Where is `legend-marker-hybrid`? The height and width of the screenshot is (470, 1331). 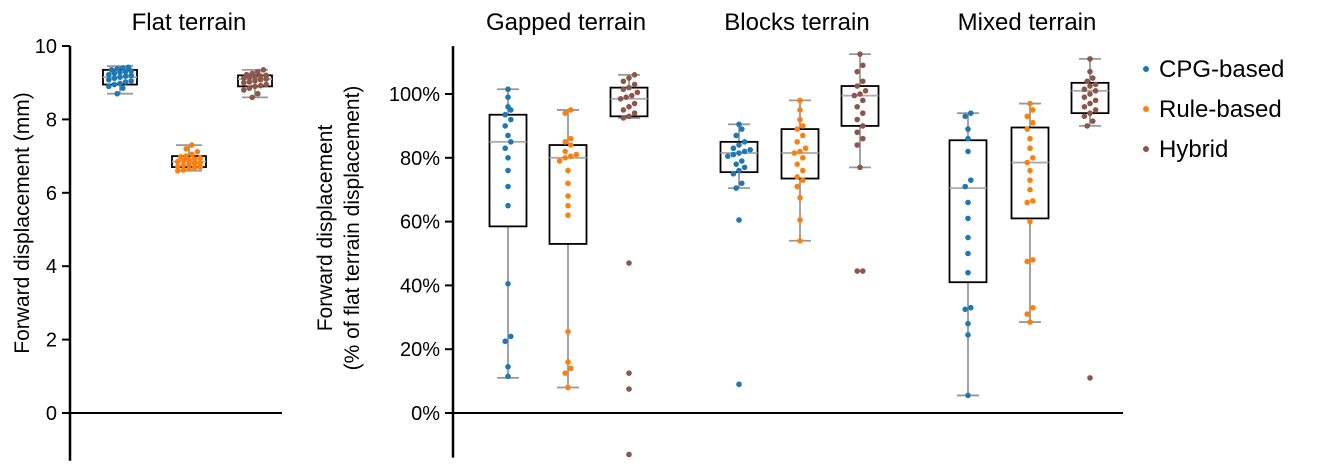
legend-marker-hybrid is located at coordinates (1146, 149).